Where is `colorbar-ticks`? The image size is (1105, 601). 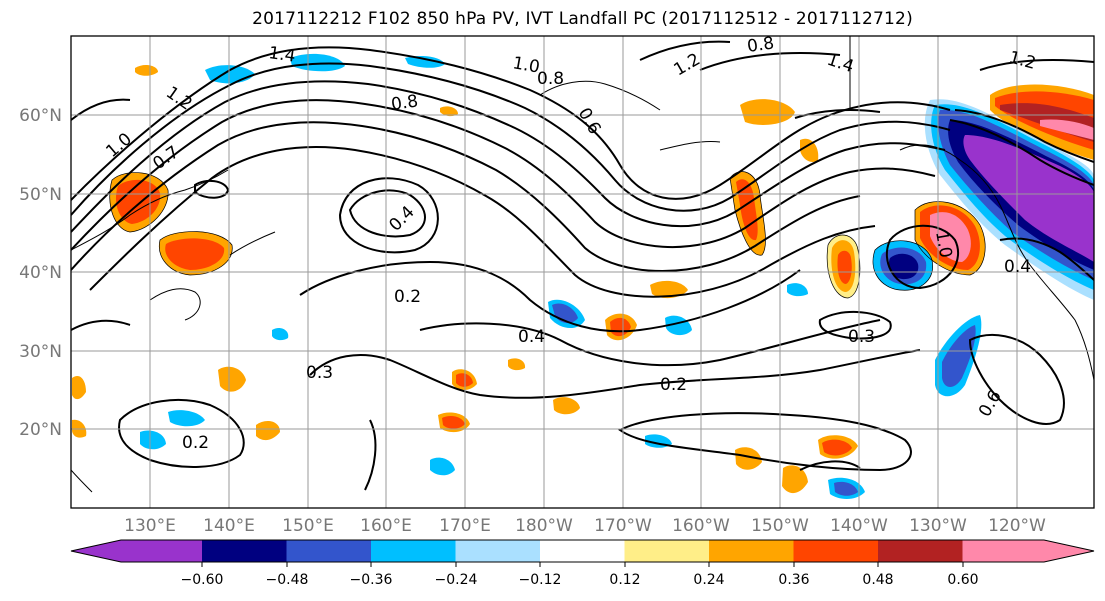
colorbar-ticks is located at coordinates (582, 564).